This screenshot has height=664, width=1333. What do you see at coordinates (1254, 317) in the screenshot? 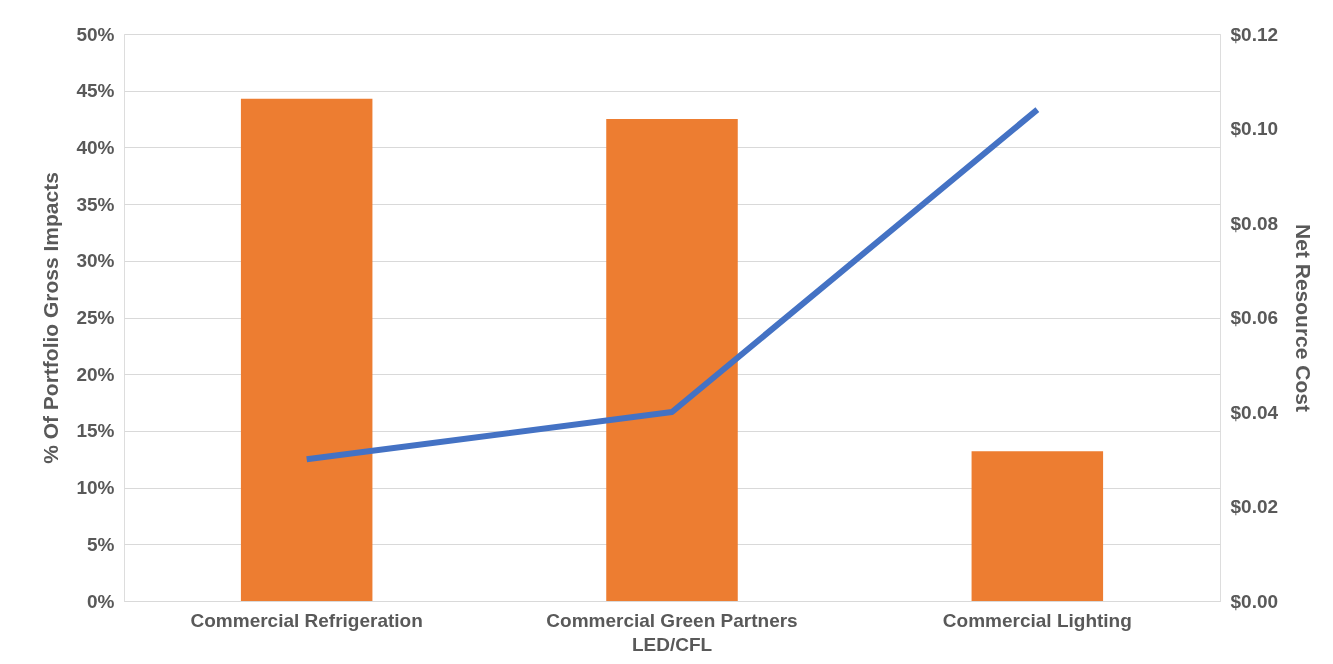
I see `y2-tick-label: $0.06` at bounding box center [1254, 317].